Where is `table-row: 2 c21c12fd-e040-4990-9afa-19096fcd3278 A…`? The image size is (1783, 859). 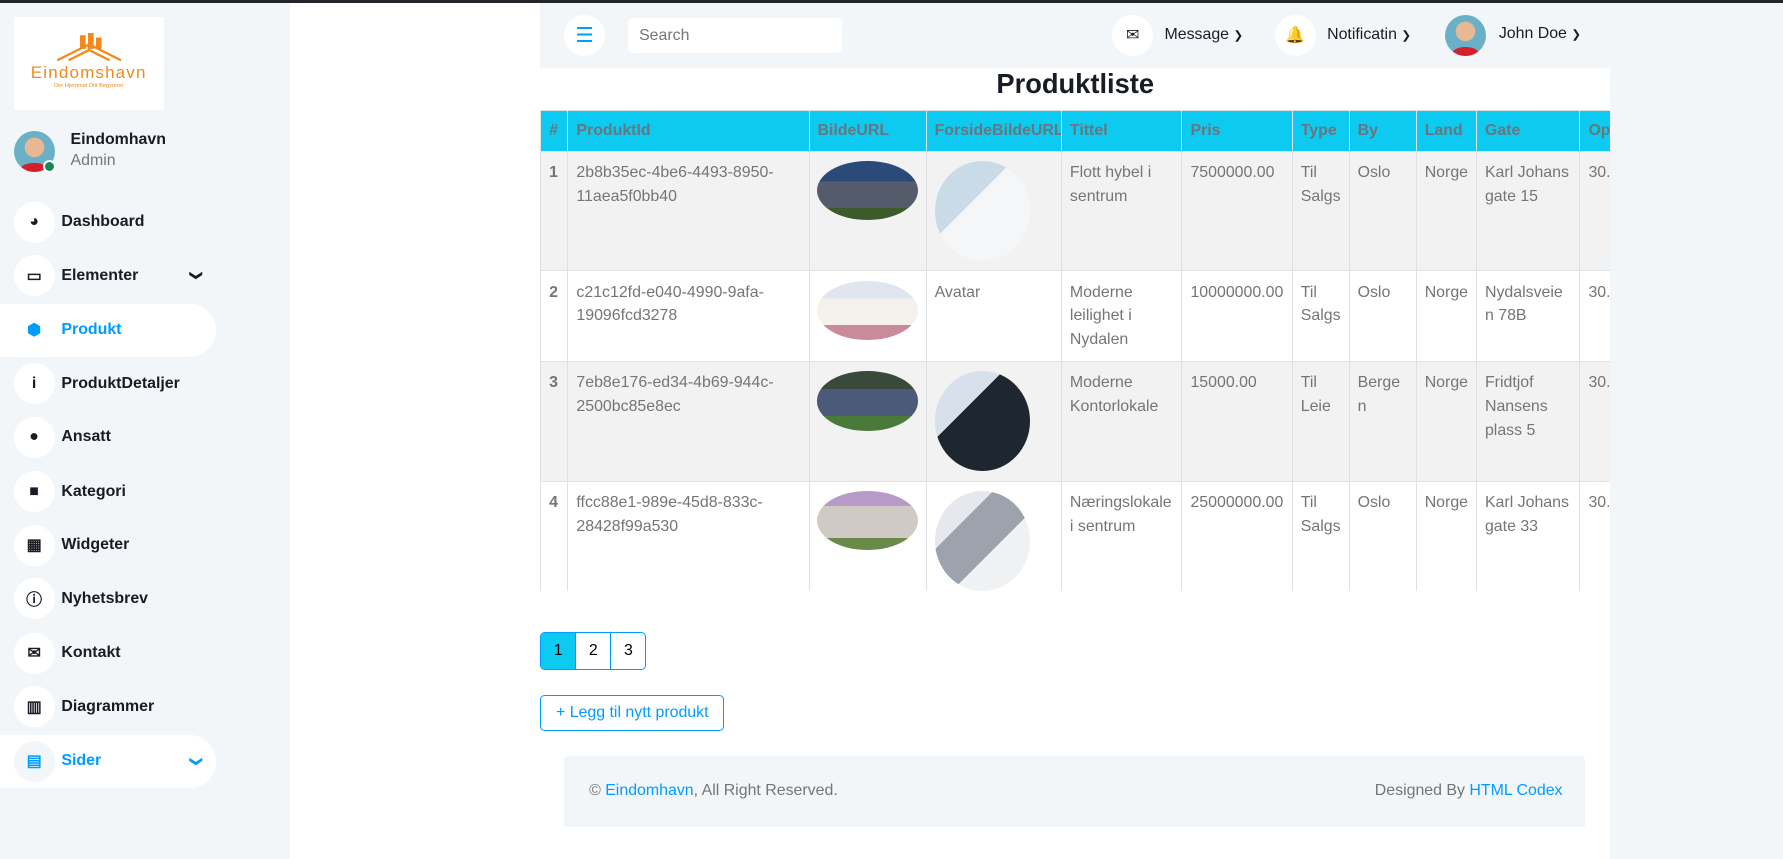 table-row: 2 c21c12fd-e040-4990-9afa-19096fcd3278 A… is located at coordinates (1075, 316).